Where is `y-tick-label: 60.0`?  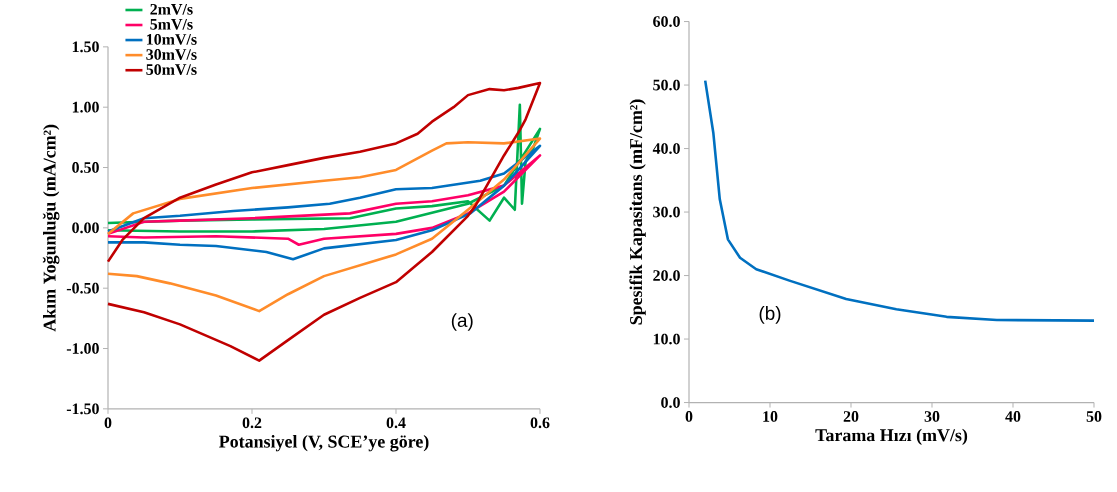
y-tick-label: 60.0 is located at coordinates (666, 22).